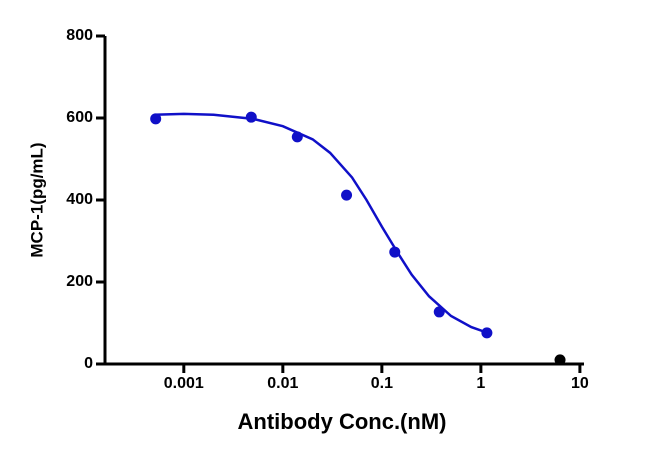 The height and width of the screenshot is (455, 650). What do you see at coordinates (36, 199) in the screenshot?
I see `y-axis-title: MCP-1(pg/mL)` at bounding box center [36, 199].